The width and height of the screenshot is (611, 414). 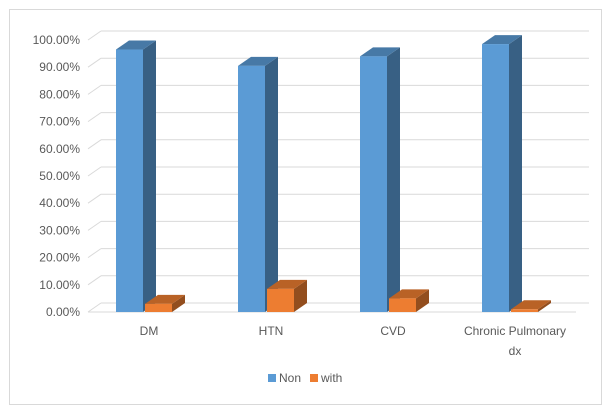 I want to click on y-tick-label: 80.00%, so click(x=59, y=94).